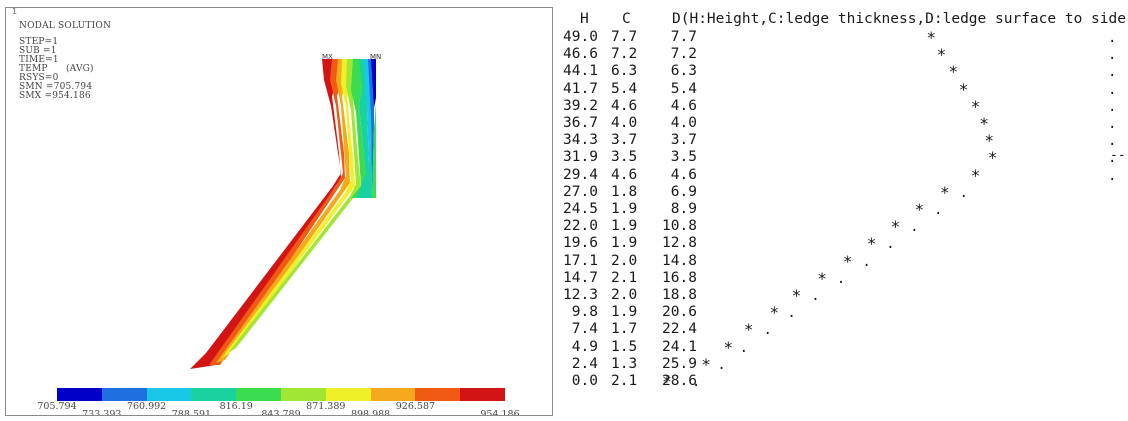 The image size is (1128, 421). What do you see at coordinates (15, 11) in the screenshot?
I see `window-index: 1` at bounding box center [15, 11].